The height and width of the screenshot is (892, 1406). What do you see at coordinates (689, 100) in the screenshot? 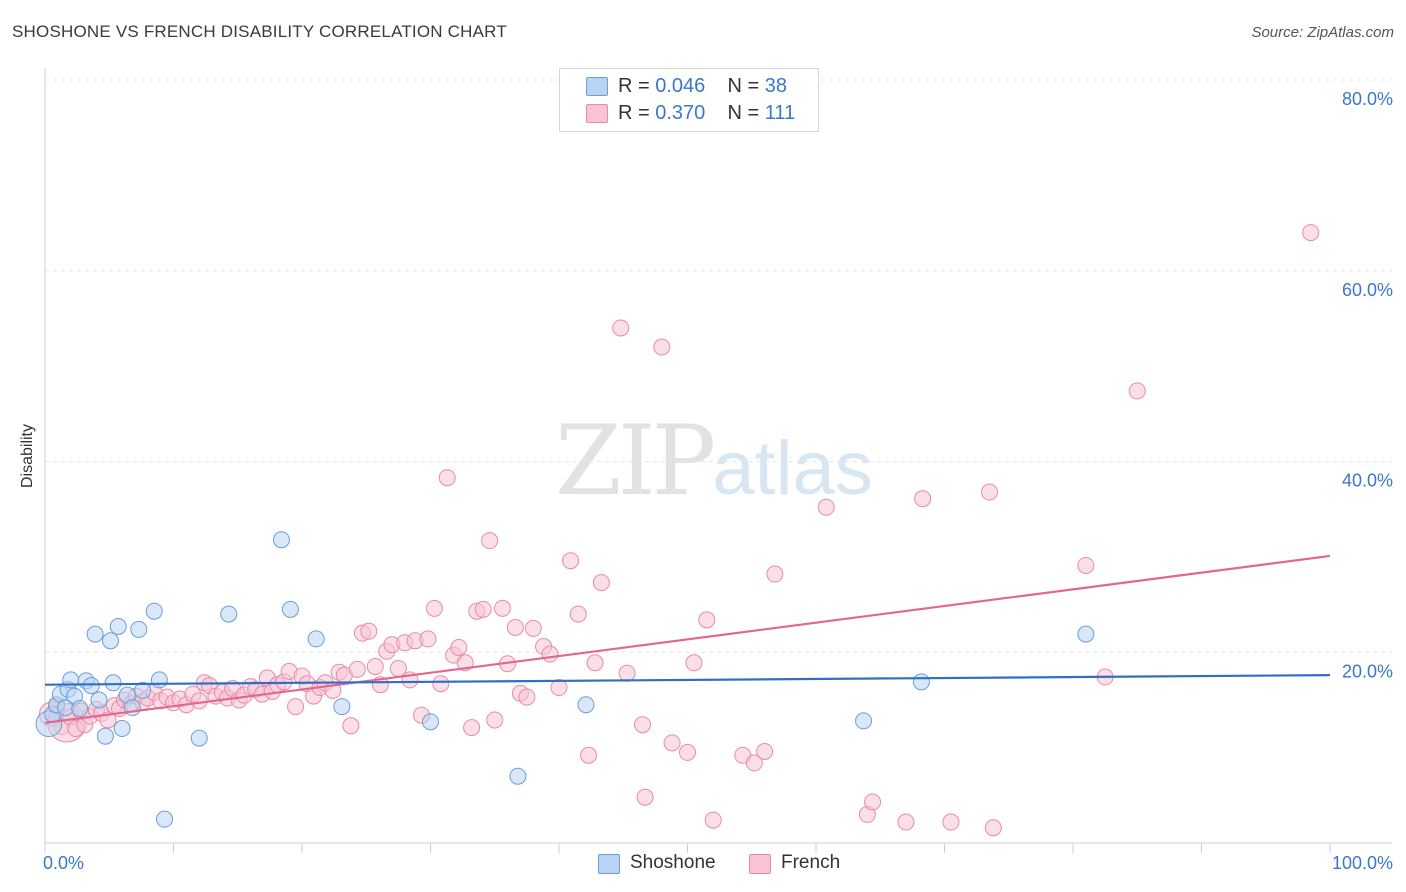
I see `correlation-legend: R = 0.046 N = 38 R = 0.370 N = 111` at bounding box center [689, 100].